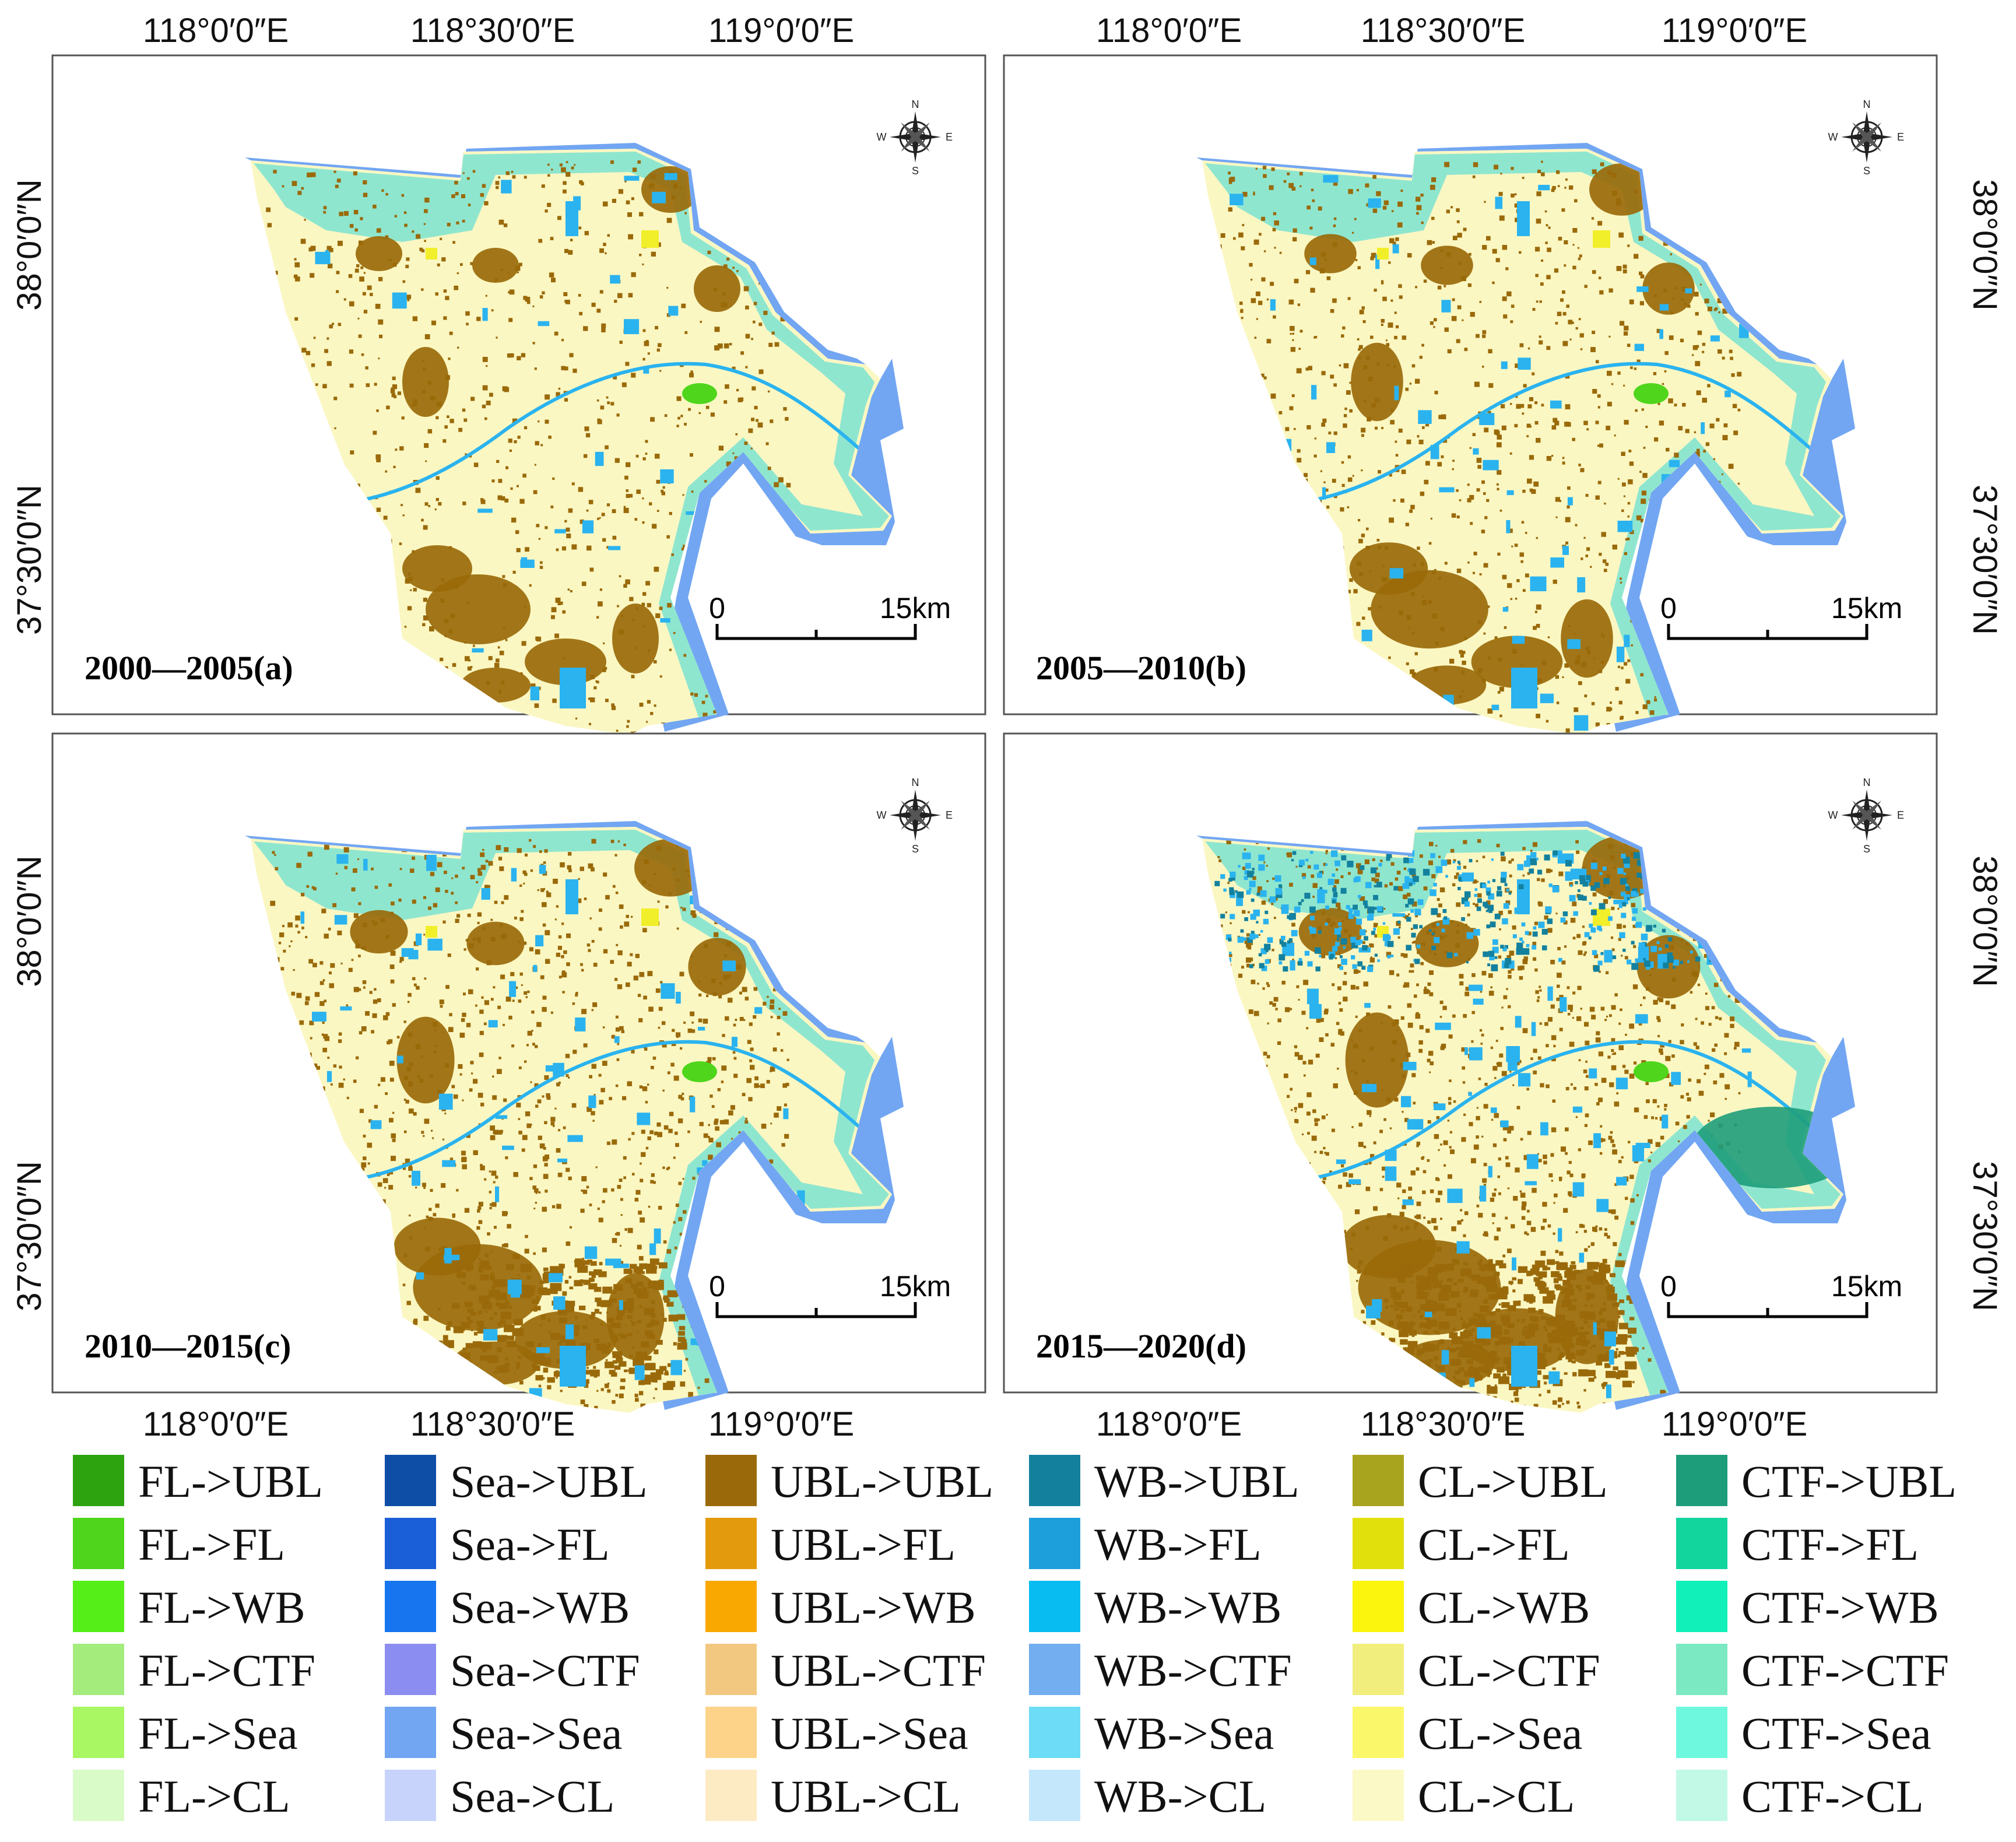 This screenshot has width=2016, height=1842. What do you see at coordinates (915, 1286) in the screenshot?
I see `scale-end-label: 15km` at bounding box center [915, 1286].